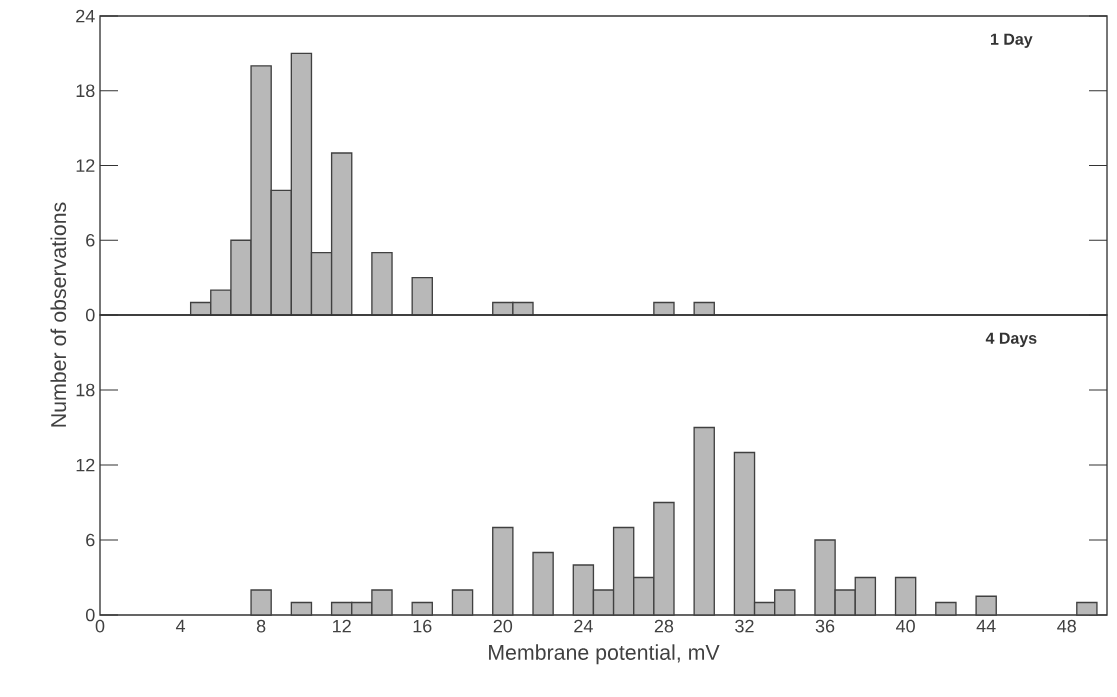 The height and width of the screenshot is (697, 1117). Describe the element at coordinates (1066, 626) in the screenshot. I see `x-tick-label: 48` at that location.